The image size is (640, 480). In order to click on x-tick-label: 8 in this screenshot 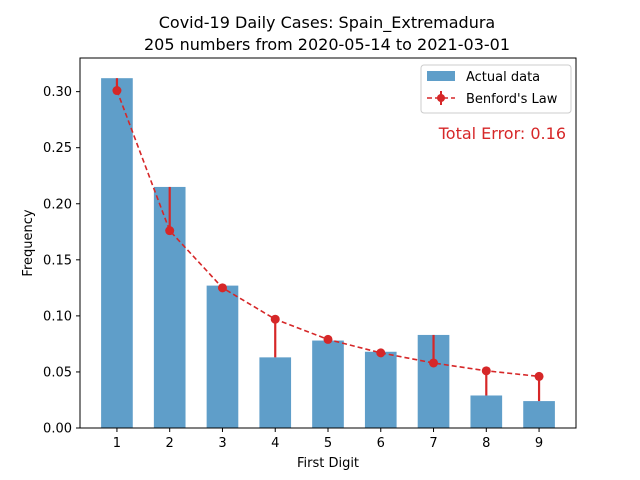, I will do `click(486, 443)`.